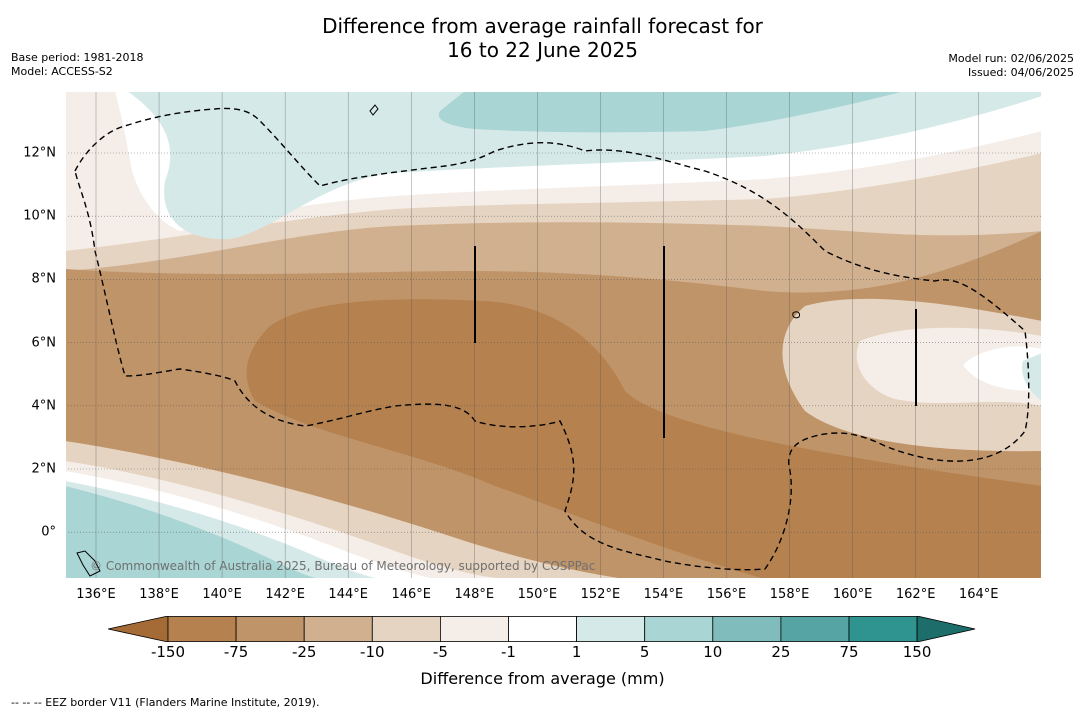 The image size is (1085, 713). Describe the element at coordinates (44, 343) in the screenshot. I see `y-tick-label: 6°N` at that location.